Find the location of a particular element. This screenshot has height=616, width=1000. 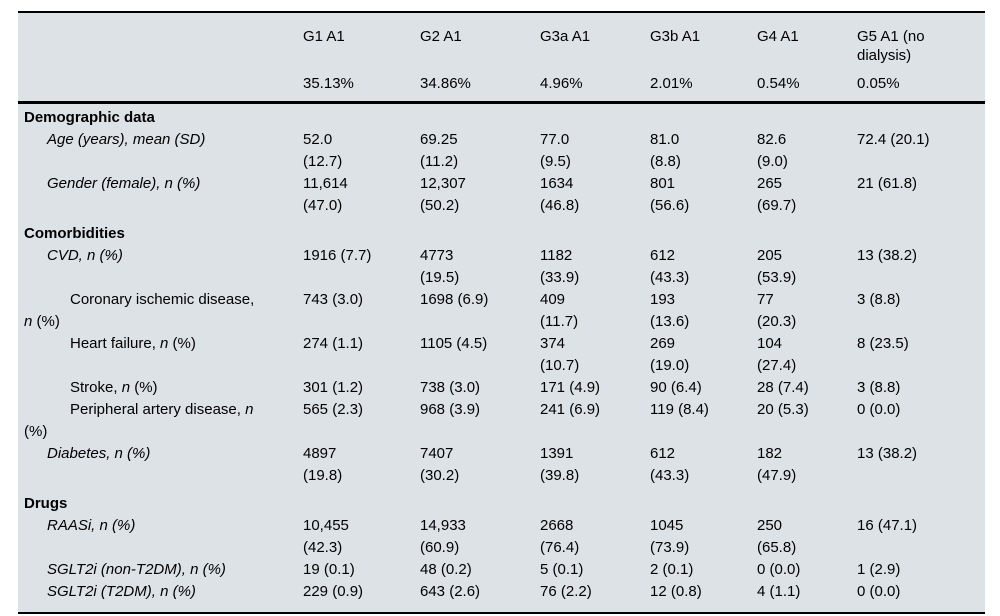

value-cell-g2: 48 (0.2) is located at coordinates (446, 569).